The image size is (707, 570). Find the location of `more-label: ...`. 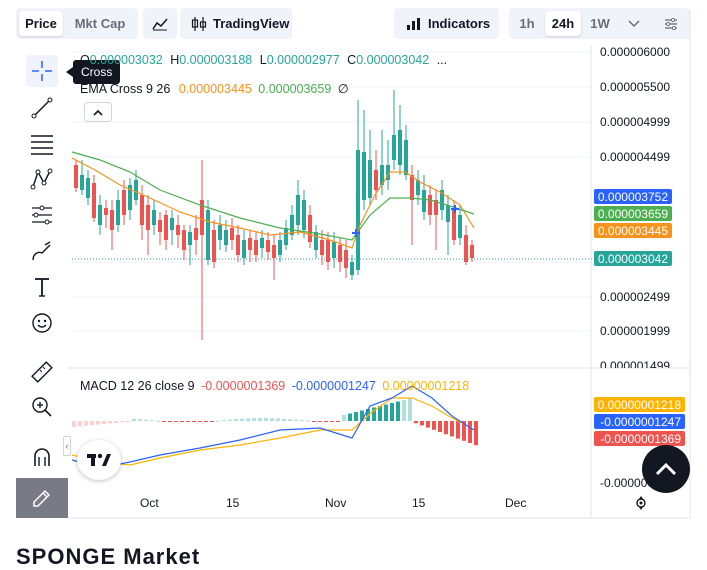

more-label: ... is located at coordinates (442, 60).